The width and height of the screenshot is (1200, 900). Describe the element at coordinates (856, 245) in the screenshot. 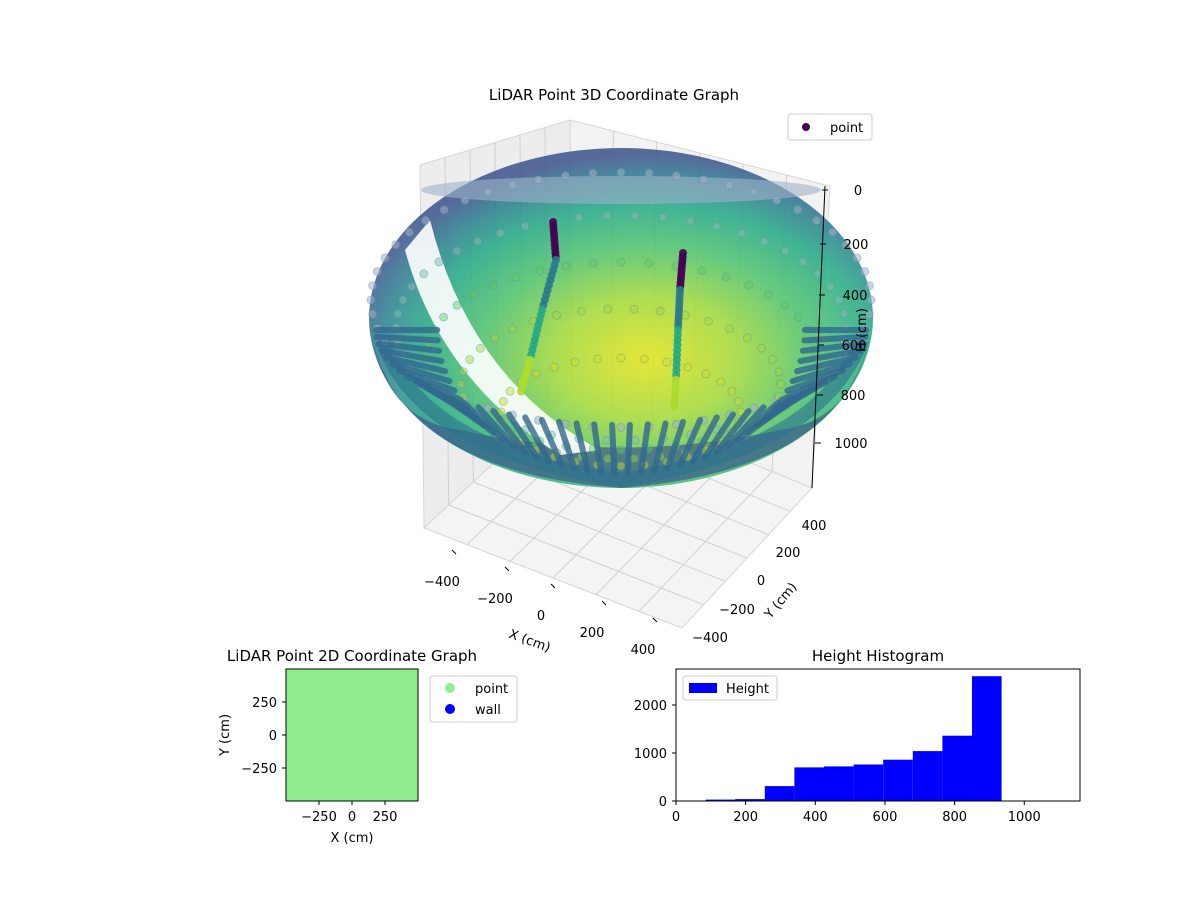

I see `z-tick-label: 200` at that location.